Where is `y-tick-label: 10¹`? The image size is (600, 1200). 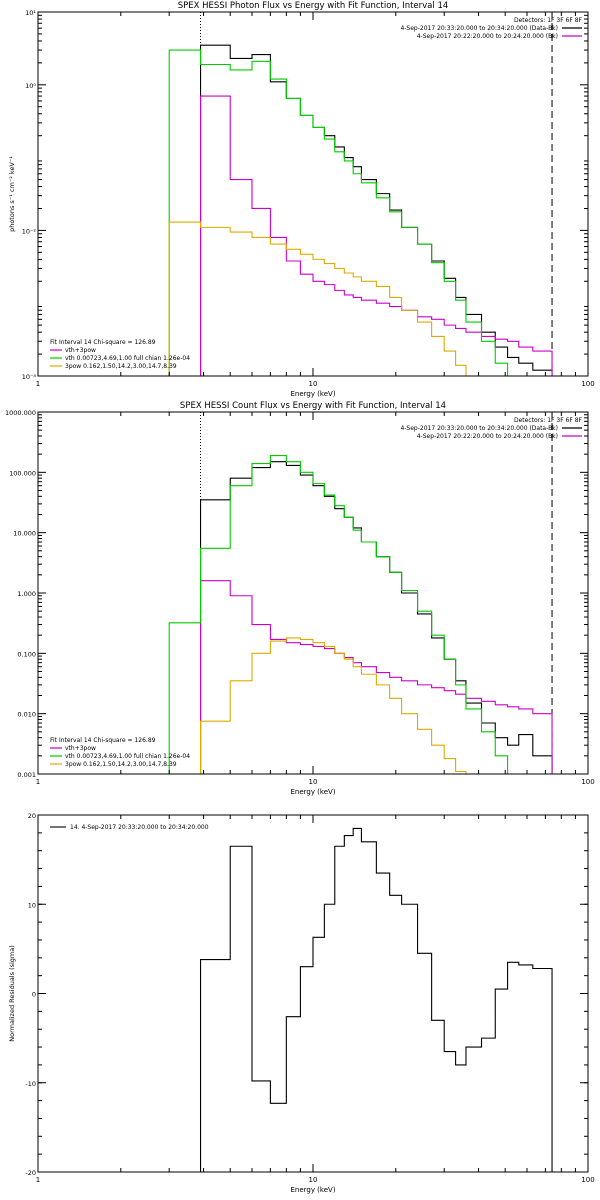 y-tick-label: 10¹ is located at coordinates (30, 13).